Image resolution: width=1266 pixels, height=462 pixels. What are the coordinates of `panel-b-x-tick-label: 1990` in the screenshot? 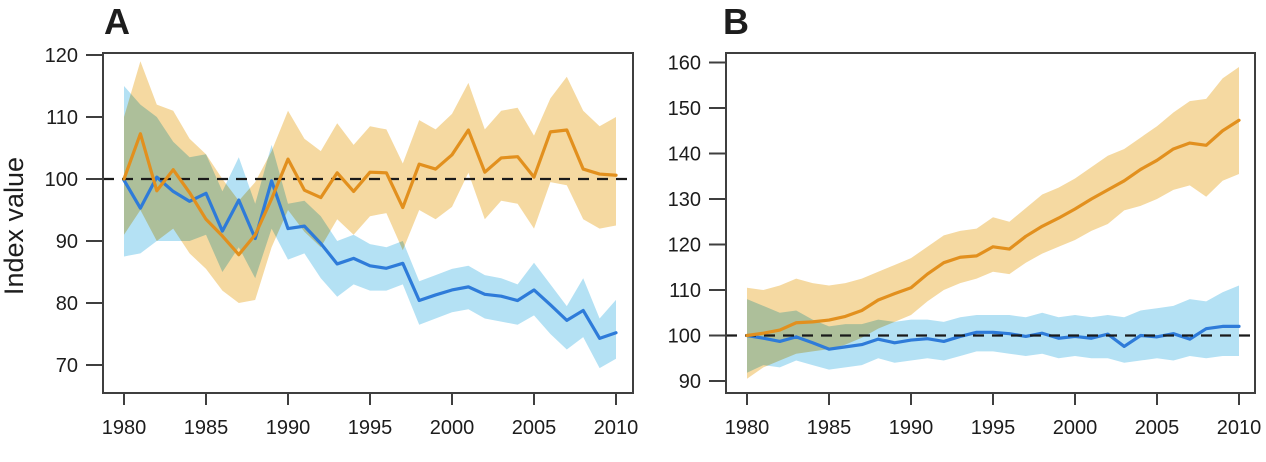 It's located at (911, 428).